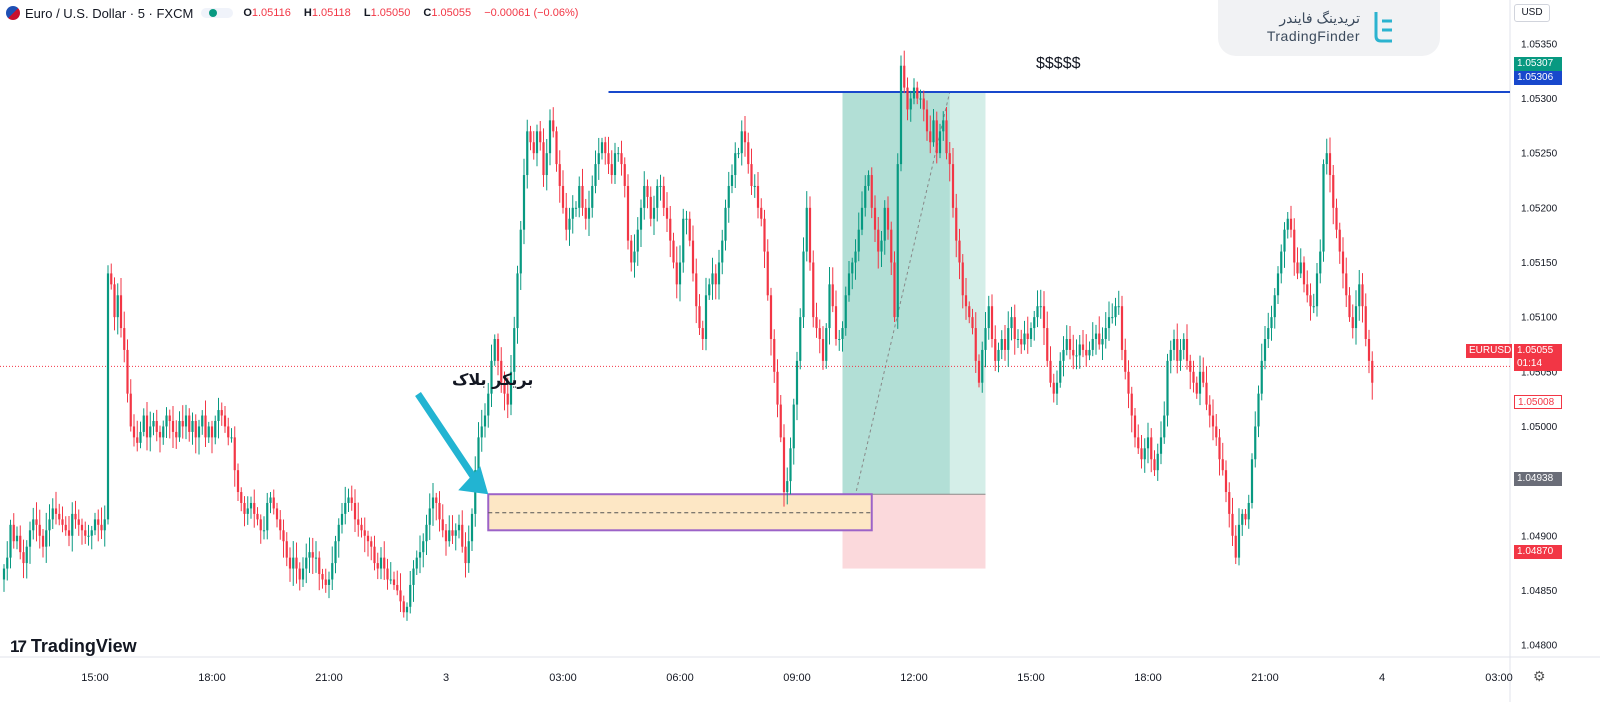 This screenshot has height=702, width=1600. I want to click on logo-text-fa: تریدینگ فایندر, so click(1319, 18).